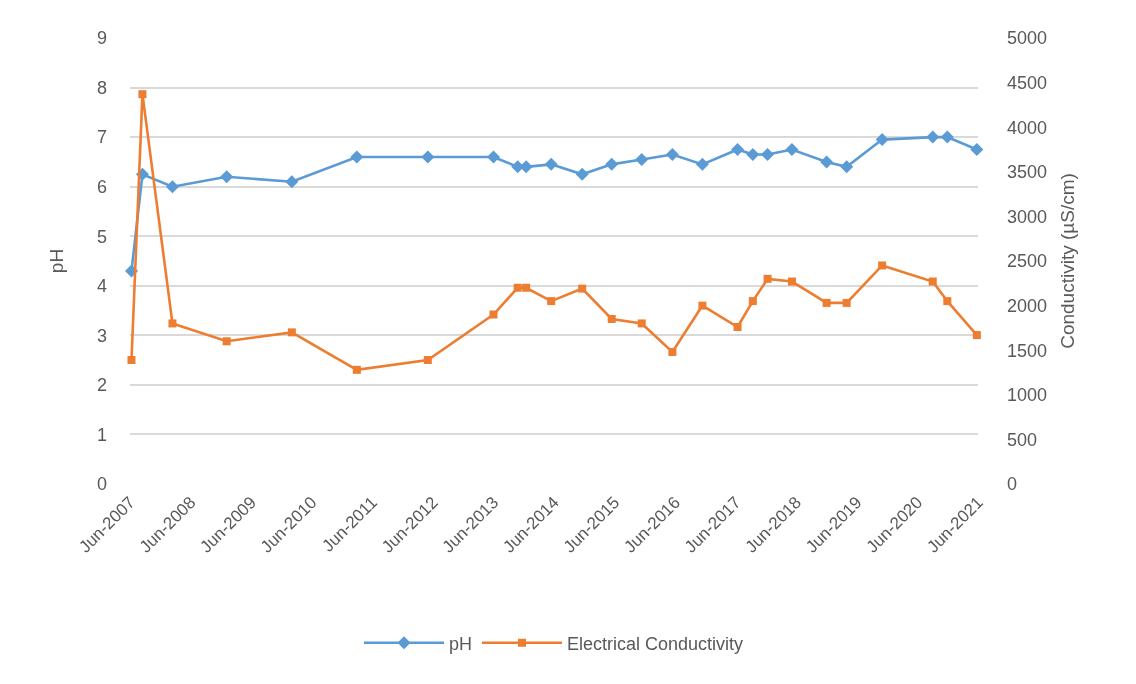 The image size is (1136, 684). Describe the element at coordinates (1012, 484) in the screenshot. I see `y2-tick-label: 0` at that location.